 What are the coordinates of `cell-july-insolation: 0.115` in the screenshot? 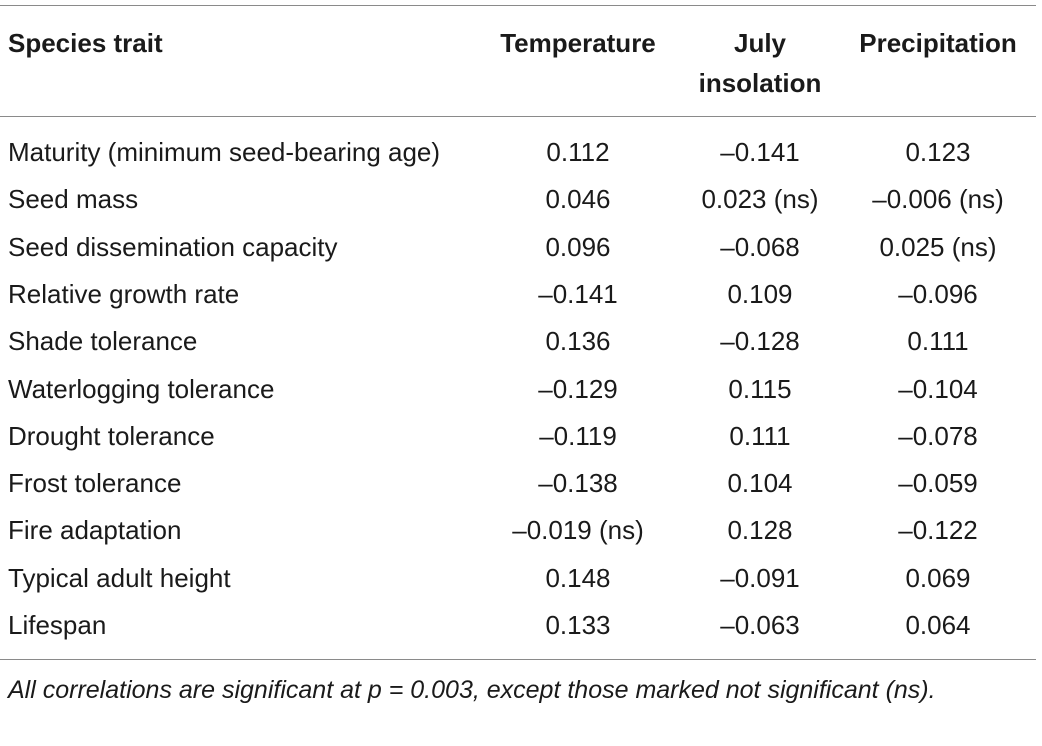 It's located at (760, 388).